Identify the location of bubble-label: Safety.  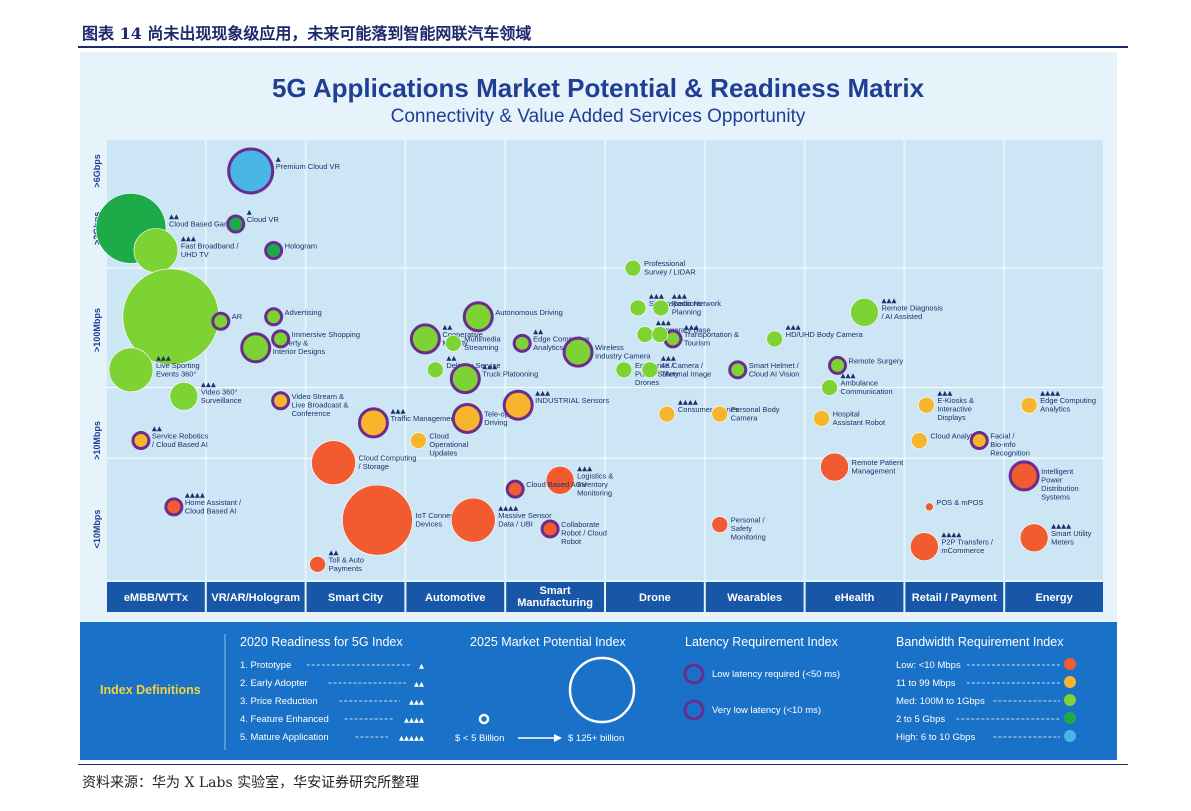
(742, 528).